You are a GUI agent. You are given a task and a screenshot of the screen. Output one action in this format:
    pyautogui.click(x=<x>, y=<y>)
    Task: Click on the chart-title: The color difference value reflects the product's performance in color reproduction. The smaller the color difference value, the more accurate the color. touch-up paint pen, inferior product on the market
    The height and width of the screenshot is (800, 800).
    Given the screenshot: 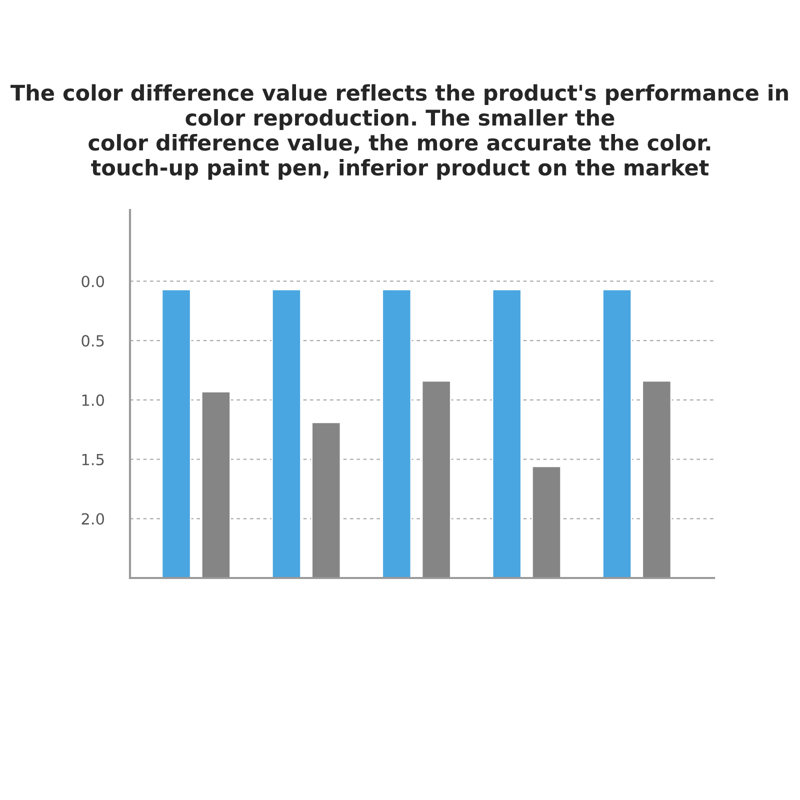 What is the action you would take?
    pyautogui.click(x=399, y=132)
    